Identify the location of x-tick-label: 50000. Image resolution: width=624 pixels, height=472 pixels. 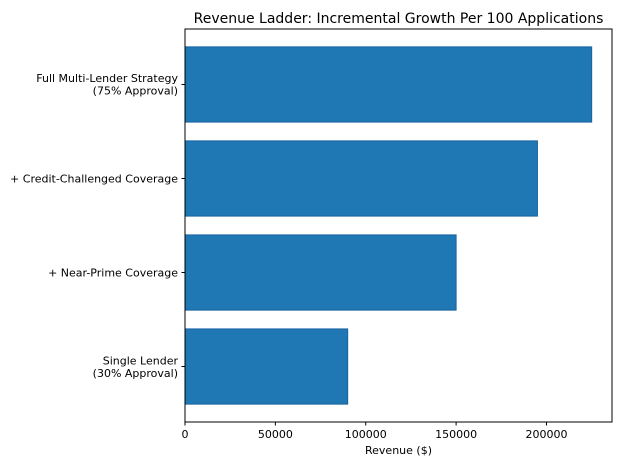
(275, 434).